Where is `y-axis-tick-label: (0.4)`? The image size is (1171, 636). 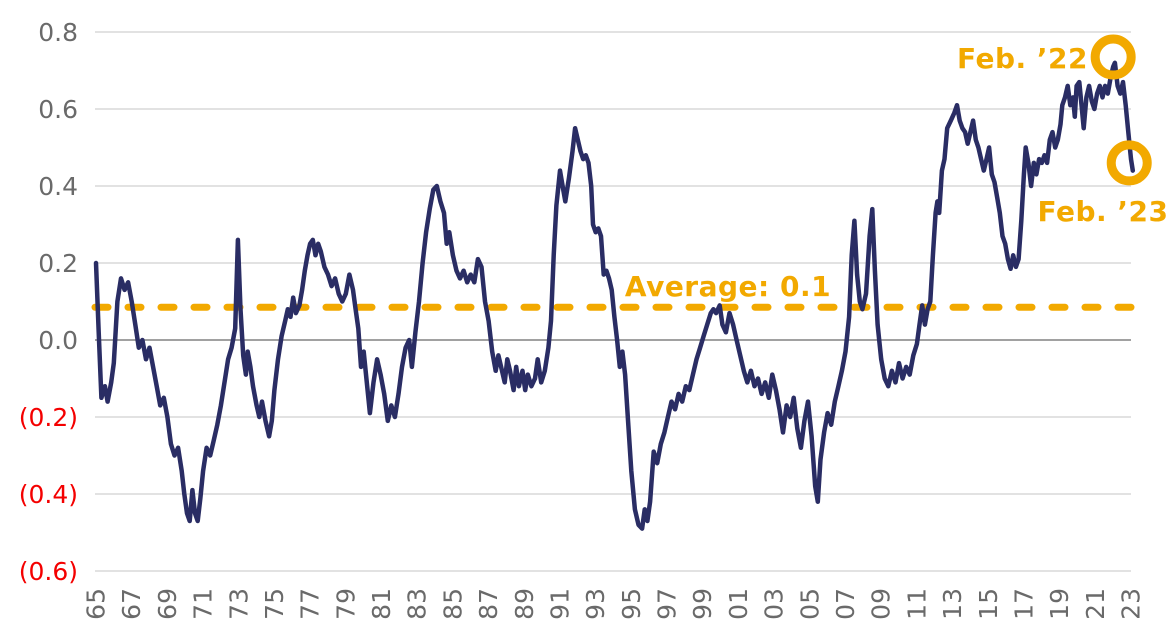
y-axis-tick-label: (0.4) is located at coordinates (48, 494).